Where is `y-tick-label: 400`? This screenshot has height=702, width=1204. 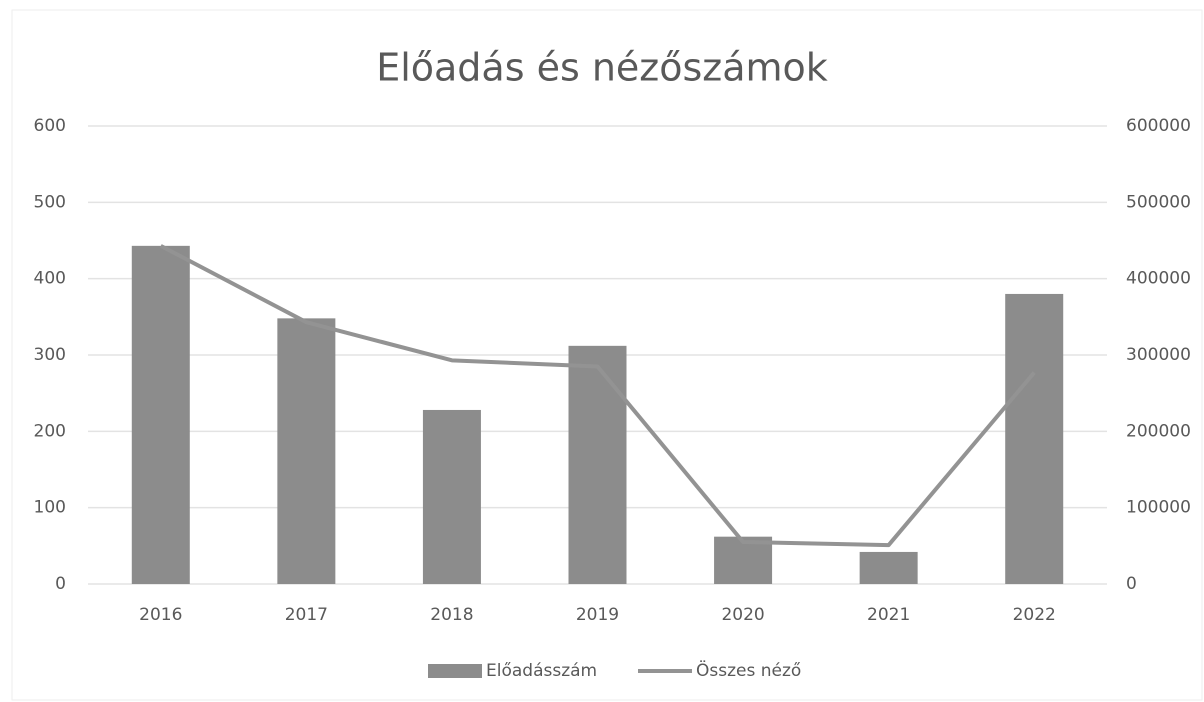 y-tick-label: 400 is located at coordinates (50, 279).